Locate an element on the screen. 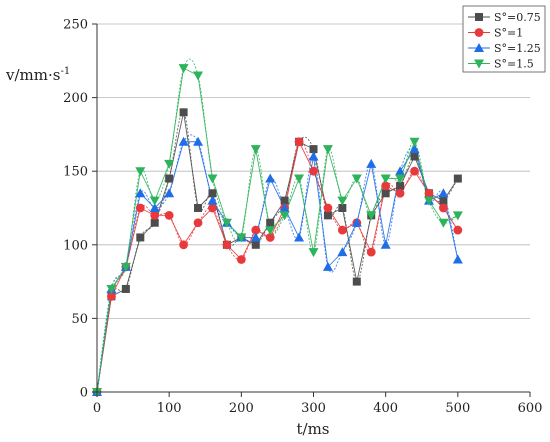 This screenshot has width=550, height=442. x-tick-label: 500 is located at coordinates (457, 408).